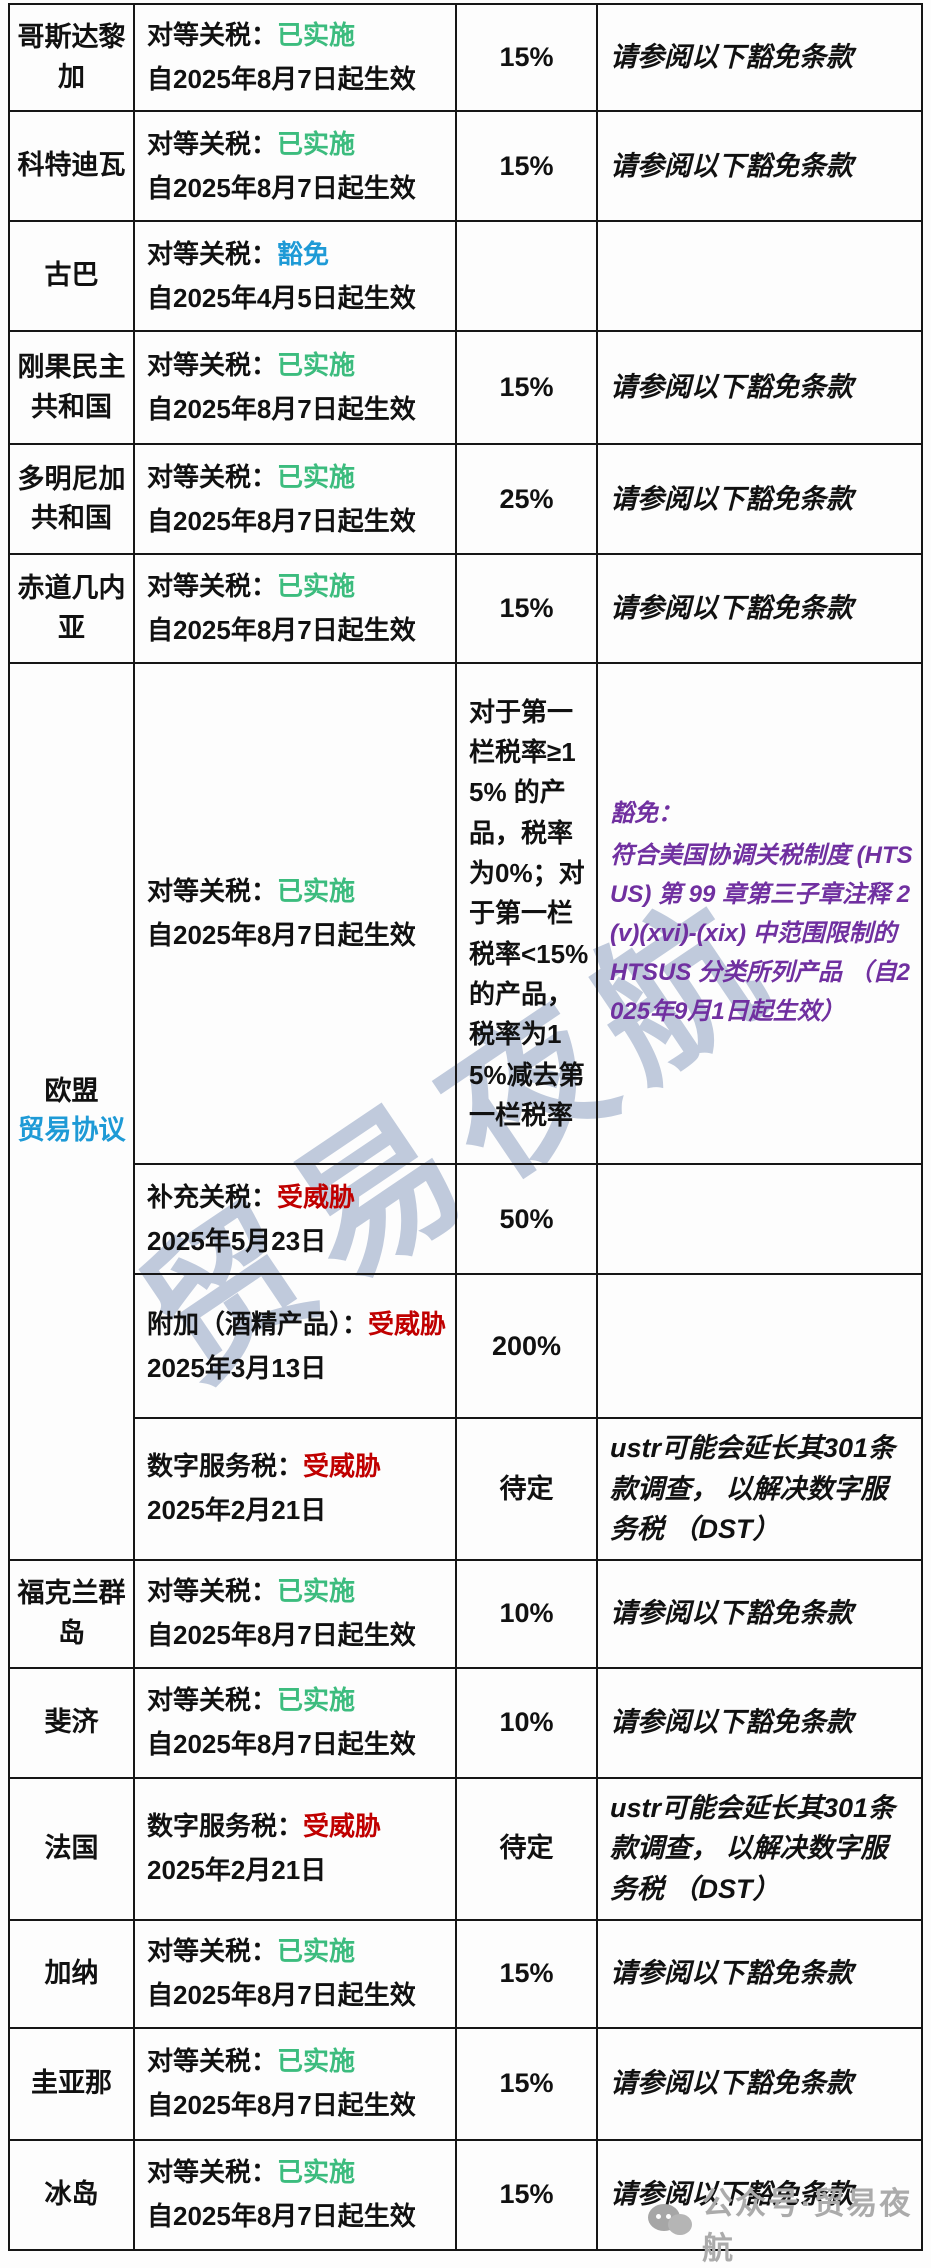  Describe the element at coordinates (225, 1466) in the screenshot. I see `tariff-desc-text: 数字服务税：` at that location.